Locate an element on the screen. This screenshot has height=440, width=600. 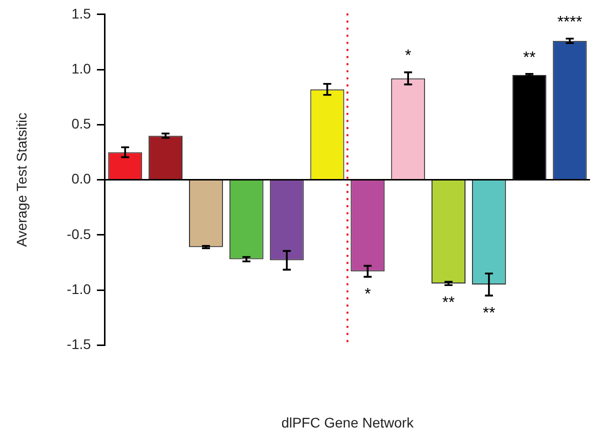
y-tick-label: -1.5 is located at coordinates (79, 344).